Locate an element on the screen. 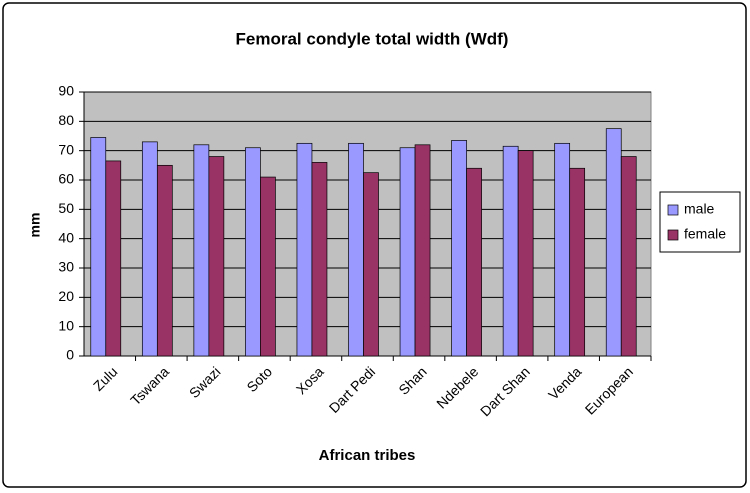 The width and height of the screenshot is (750, 493). y-tick-label: 70 is located at coordinates (66, 149).